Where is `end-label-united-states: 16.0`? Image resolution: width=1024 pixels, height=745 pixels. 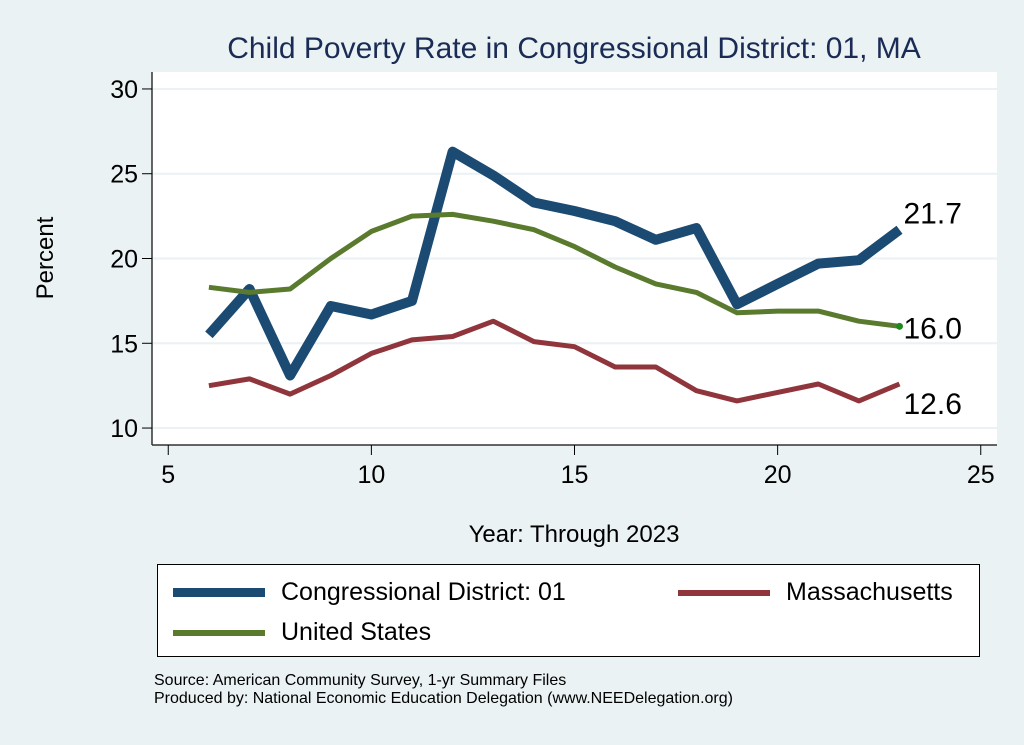 end-label-united-states: 16.0 is located at coordinates (933, 328).